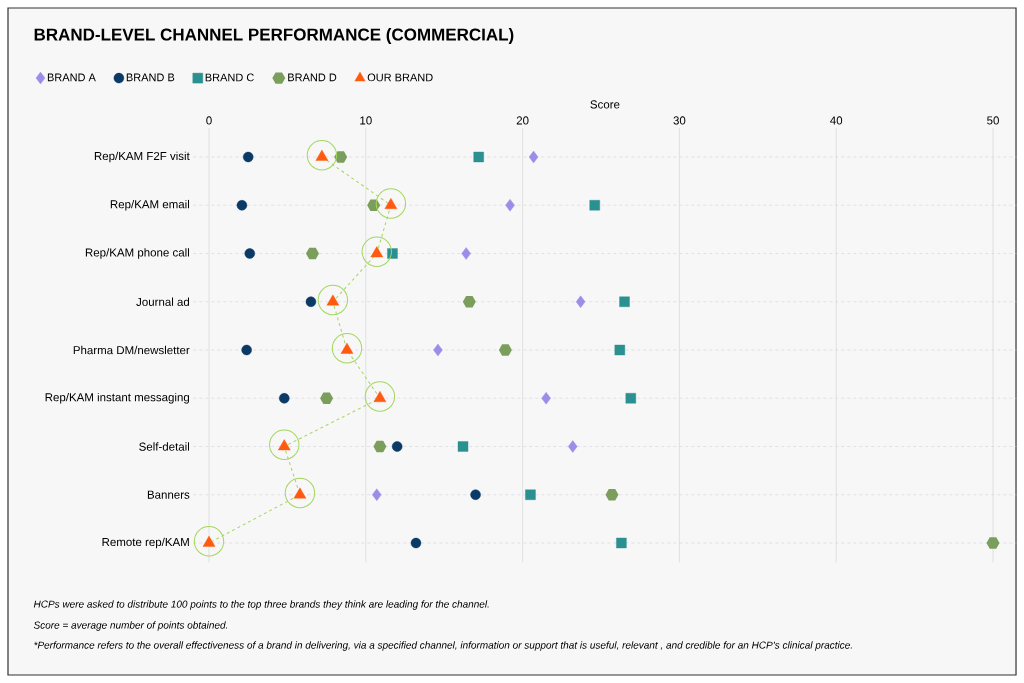  Describe the element at coordinates (149, 205) in the screenshot. I see `y-tick-label: Rep/KAM email` at that location.